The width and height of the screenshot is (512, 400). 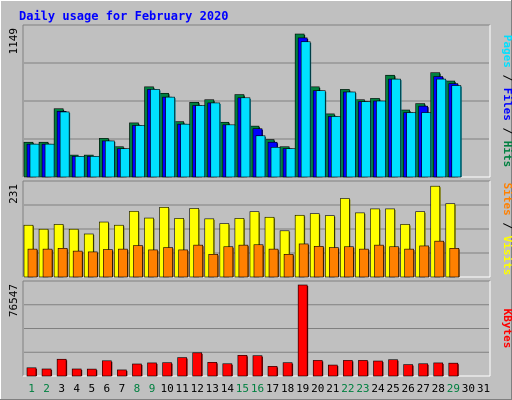 What do you see at coordinates (197, 388) in the screenshot?
I see `x-tick-label-12: 12` at bounding box center [197, 388].